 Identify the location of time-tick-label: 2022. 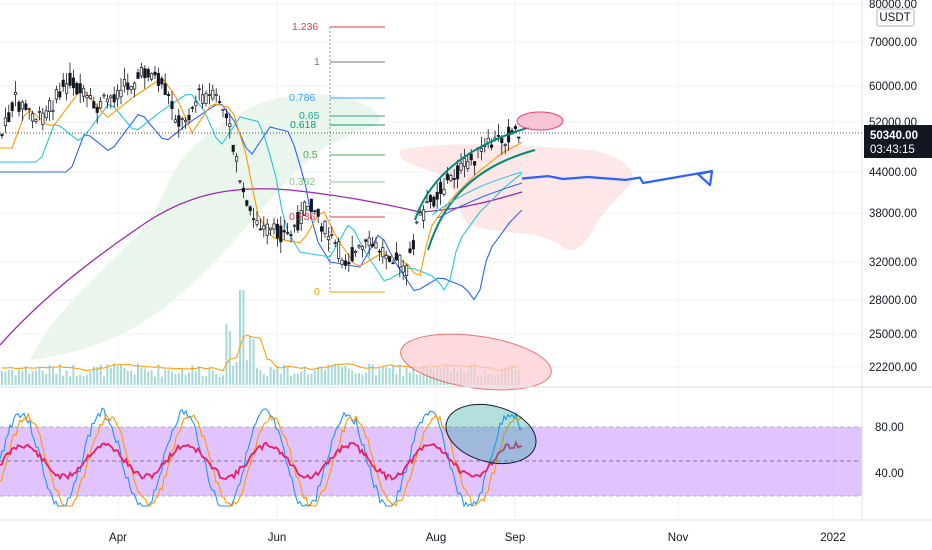
(833, 538).